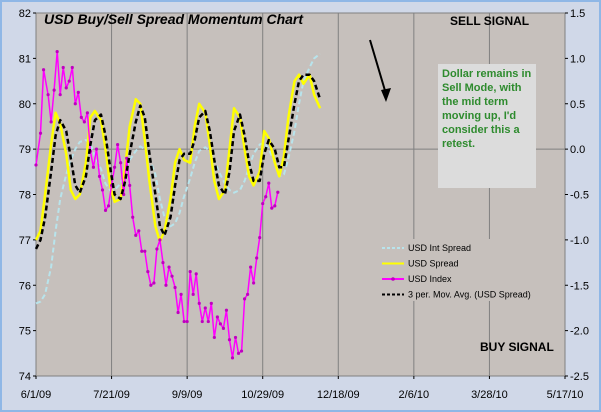 Image resolution: width=601 pixels, height=412 pixels. What do you see at coordinates (36, 395) in the screenshot?
I see `x-tick-label: 6/1/09` at bounding box center [36, 395].